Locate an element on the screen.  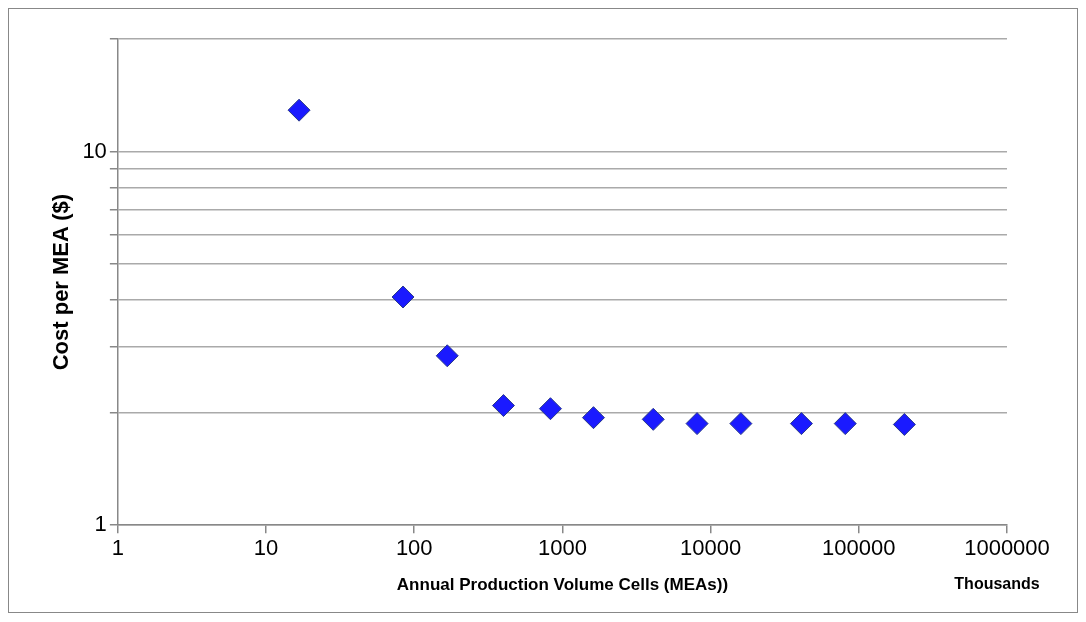
x-tick-label: 100000 is located at coordinates (859, 548).